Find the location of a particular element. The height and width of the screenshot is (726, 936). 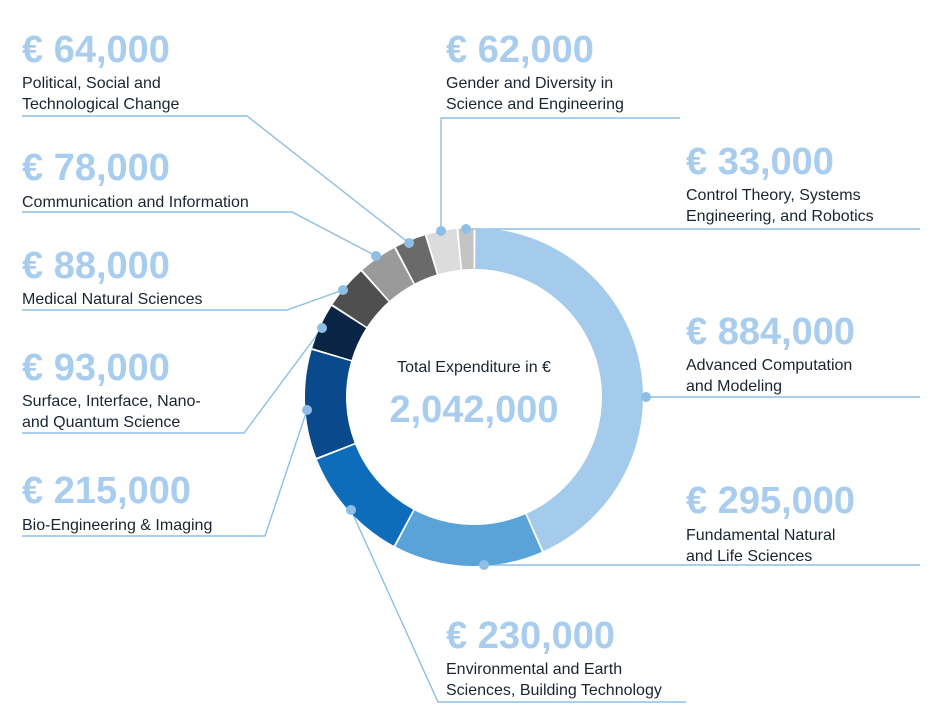

slice-category-label: and Life Sciences is located at coordinates (749, 556).